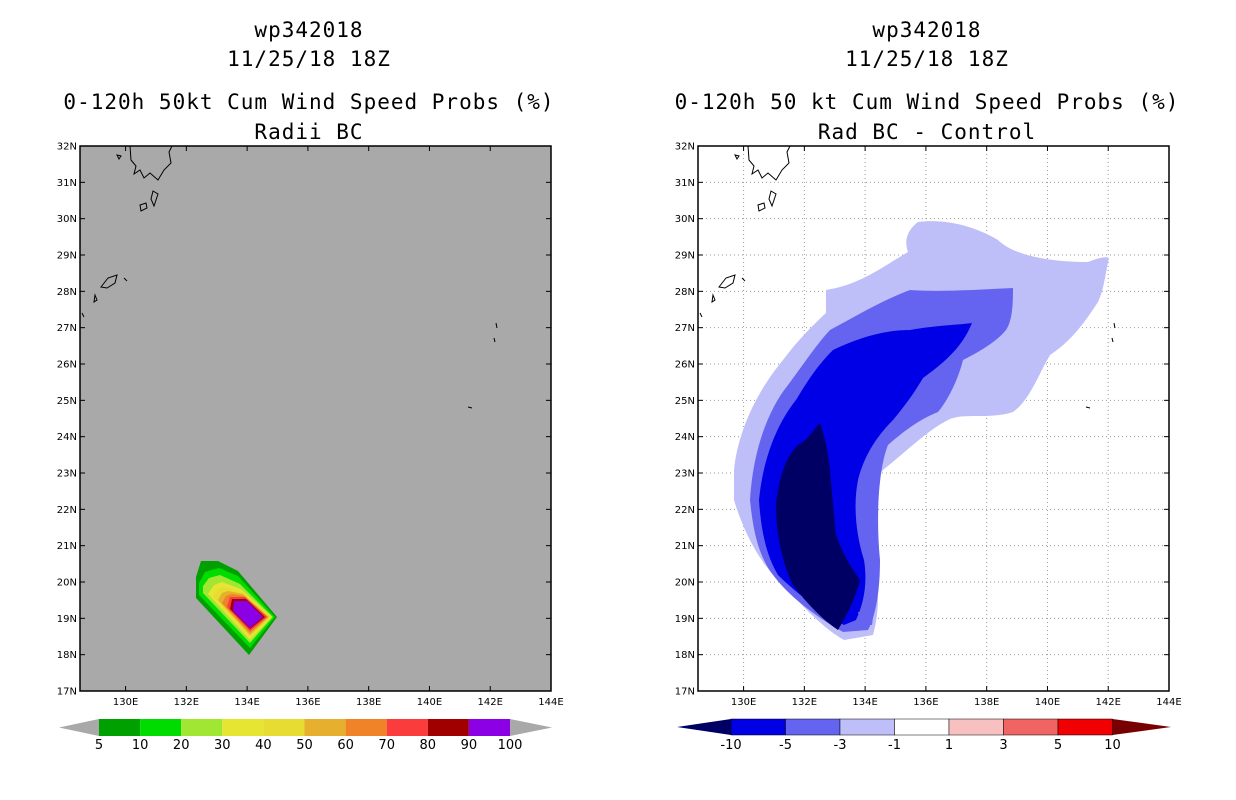  What do you see at coordinates (263, 745) in the screenshot?
I see `colorbar-label: 40` at bounding box center [263, 745].